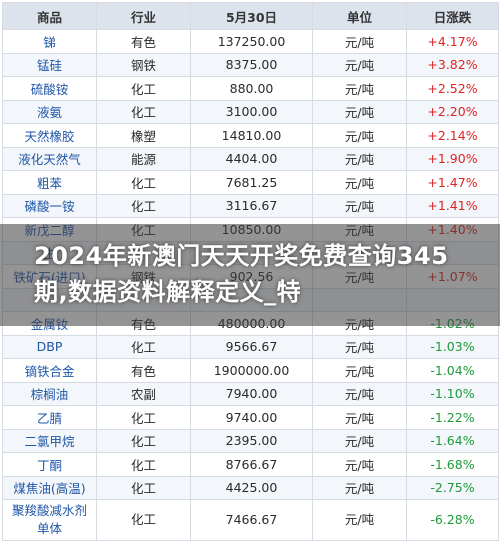 Image resolution: width=500 pixels, height=560 pixels. Describe the element at coordinates (49, 16) in the screenshot. I see `header-commodity: 商品` at that location.